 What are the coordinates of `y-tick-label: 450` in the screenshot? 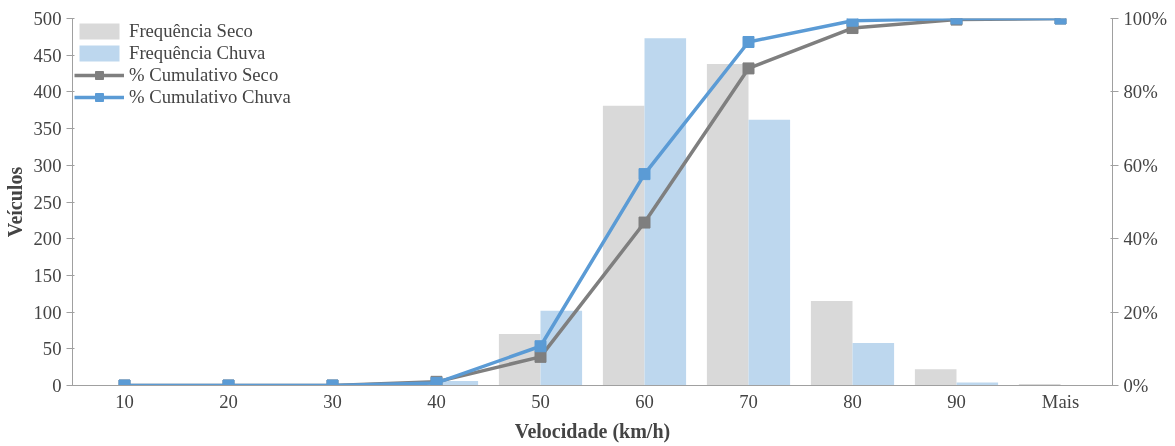 It's located at (47, 55).